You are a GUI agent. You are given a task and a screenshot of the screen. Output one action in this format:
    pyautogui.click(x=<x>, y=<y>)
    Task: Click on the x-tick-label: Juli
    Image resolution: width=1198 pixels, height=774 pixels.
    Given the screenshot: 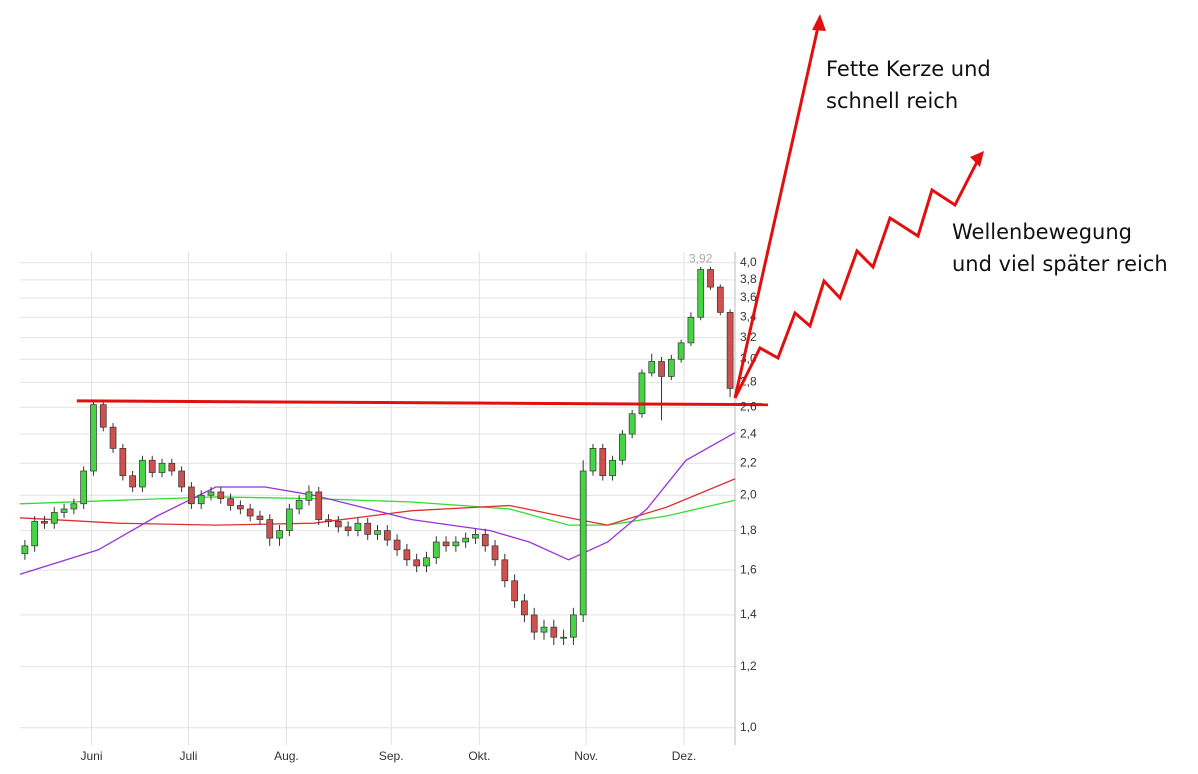 What is the action you would take?
    pyautogui.click(x=188, y=756)
    